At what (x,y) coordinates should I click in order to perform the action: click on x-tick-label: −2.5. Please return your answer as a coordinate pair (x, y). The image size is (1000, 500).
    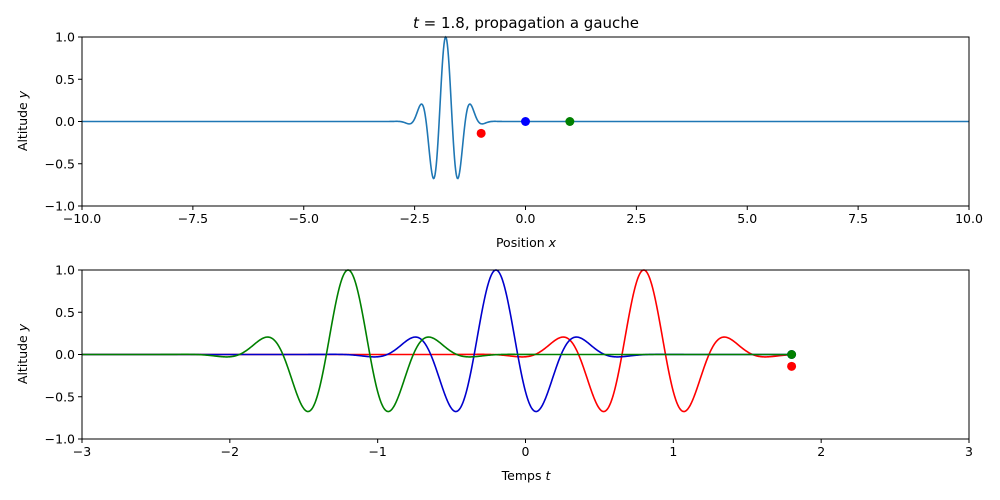
    Looking at the image, I should click on (414, 218).